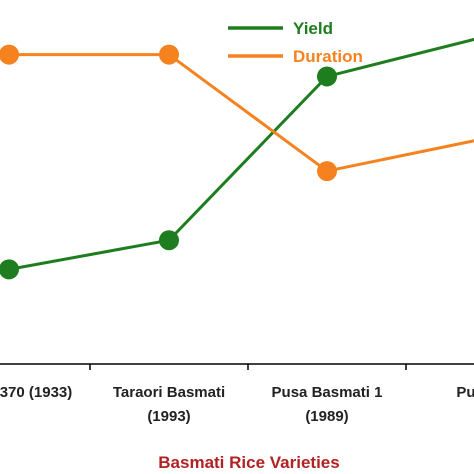 Image resolution: width=474 pixels, height=474 pixels. I want to click on x-tick-marks, so click(248, 367).